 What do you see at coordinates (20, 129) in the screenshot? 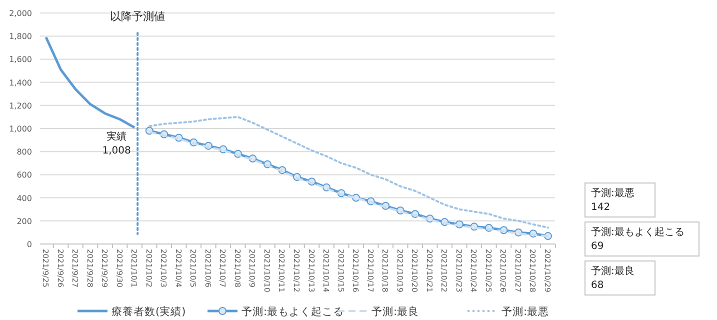
I see `y-tick-label: 1,000` at bounding box center [20, 129].